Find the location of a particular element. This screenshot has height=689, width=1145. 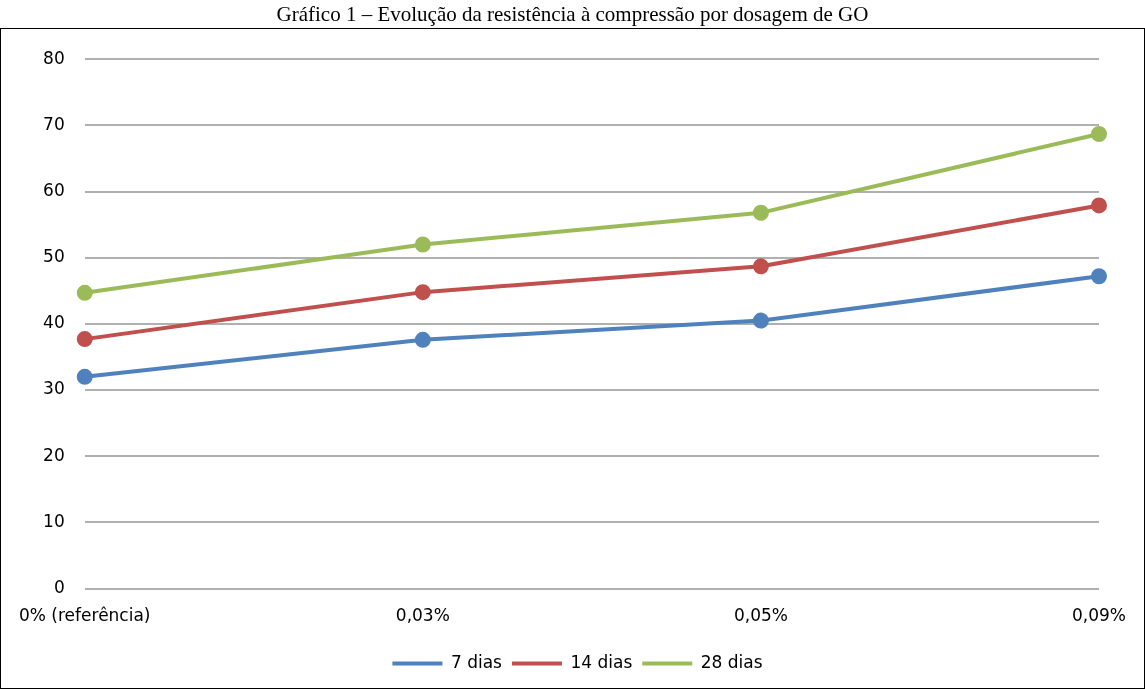

x-tick-label: 0,05% is located at coordinates (760, 615).